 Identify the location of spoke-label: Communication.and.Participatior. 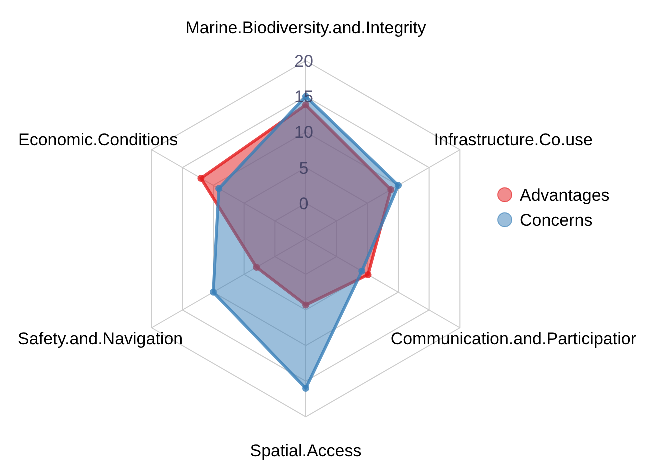
(513, 339).